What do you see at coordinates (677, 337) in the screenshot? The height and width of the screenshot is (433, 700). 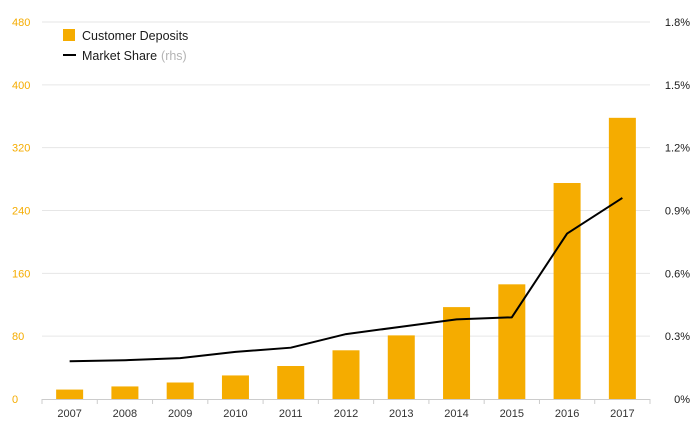 I see `y-right-tick-label: 0.3%` at bounding box center [677, 337].